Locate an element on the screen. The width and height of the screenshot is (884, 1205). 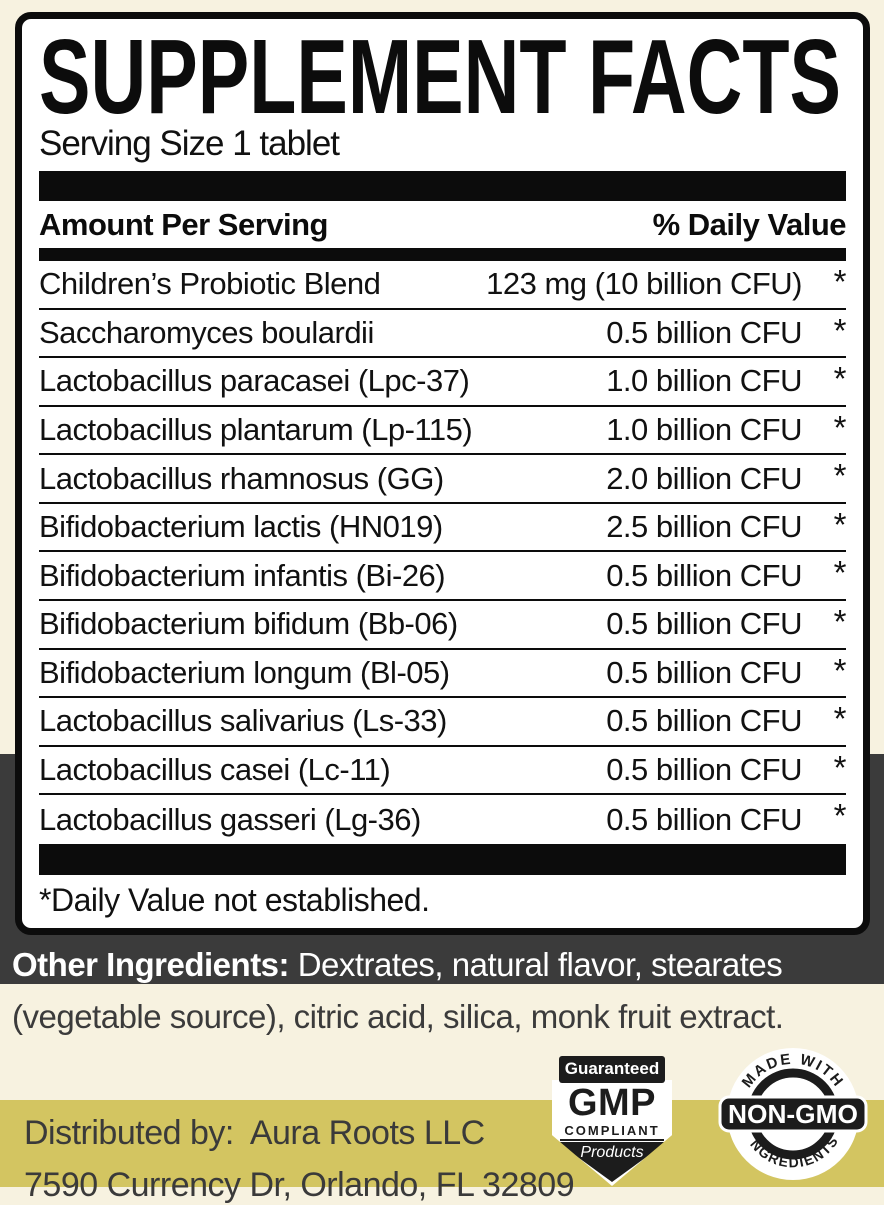
daily-value-label: % Daily Value is located at coordinates (749, 224).